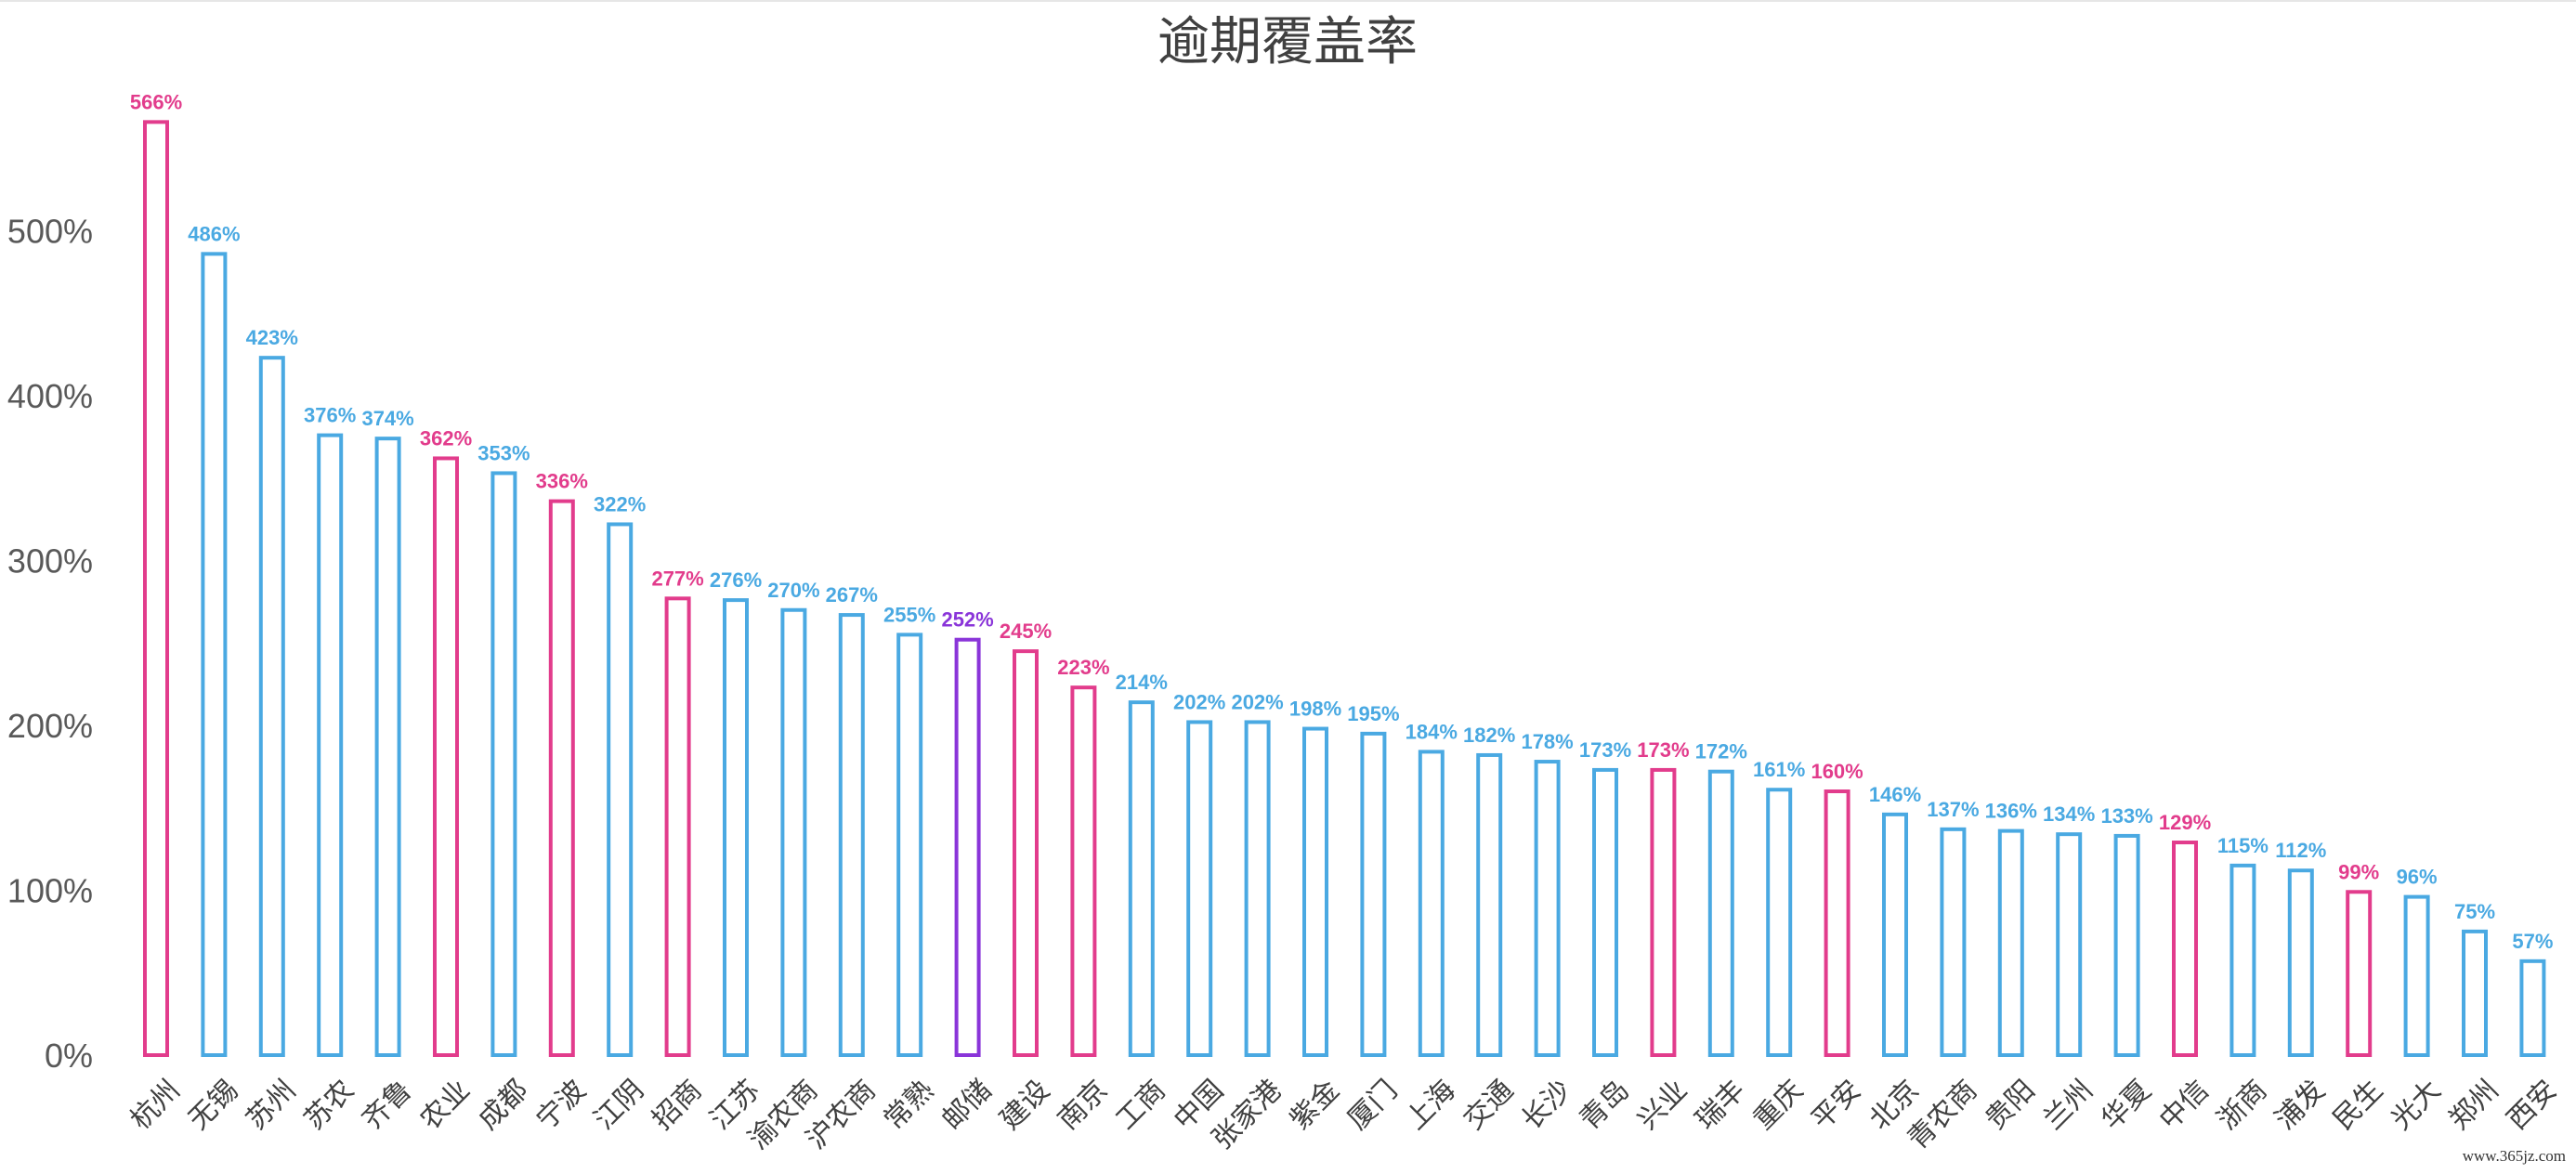 This screenshot has height=1174, width=2576. What do you see at coordinates (2069, 814) in the screenshot?
I see `bar-value-label: 134%` at bounding box center [2069, 814].